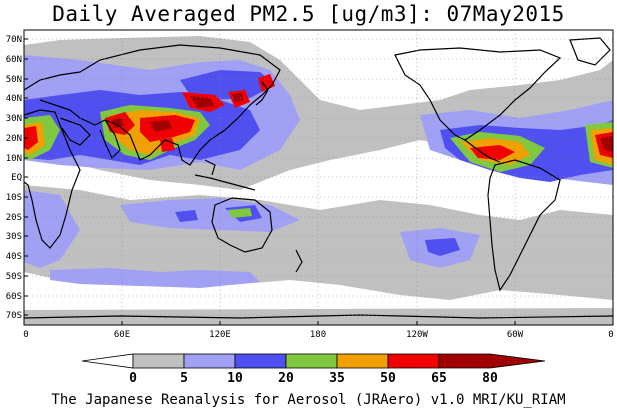 This screenshot has height=410, width=617. What do you see at coordinates (14, 277) in the screenshot?
I see `lat-label: 50S` at bounding box center [14, 277].